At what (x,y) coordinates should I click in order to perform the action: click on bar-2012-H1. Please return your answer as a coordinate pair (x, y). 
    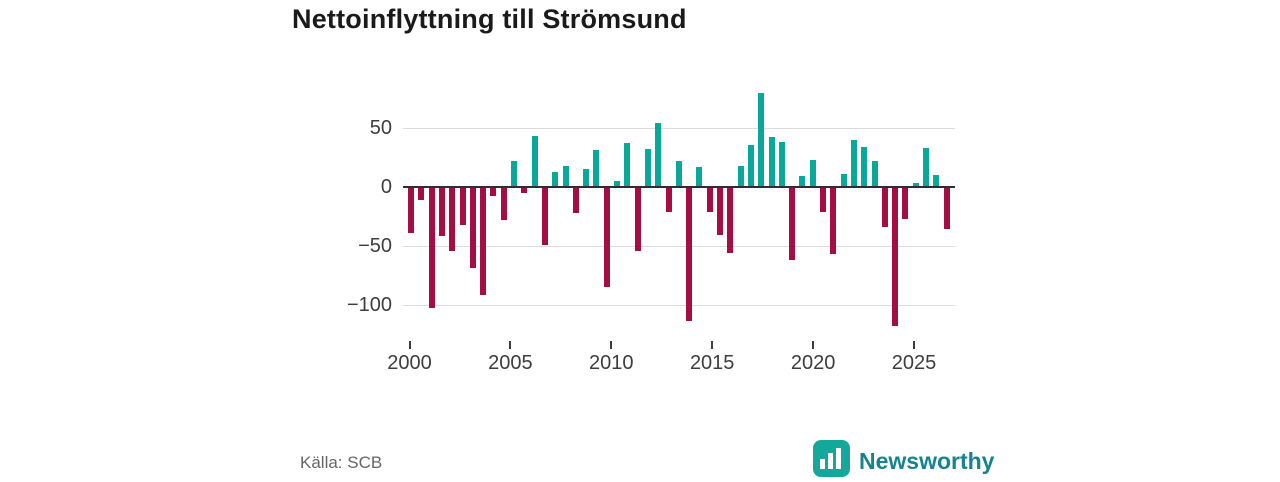
    Looking at the image, I should click on (658, 155).